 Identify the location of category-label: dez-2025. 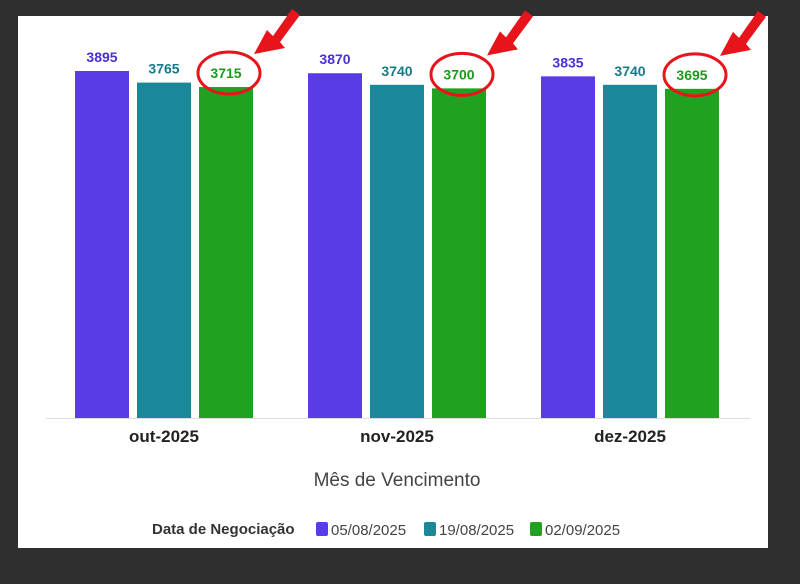
(630, 436).